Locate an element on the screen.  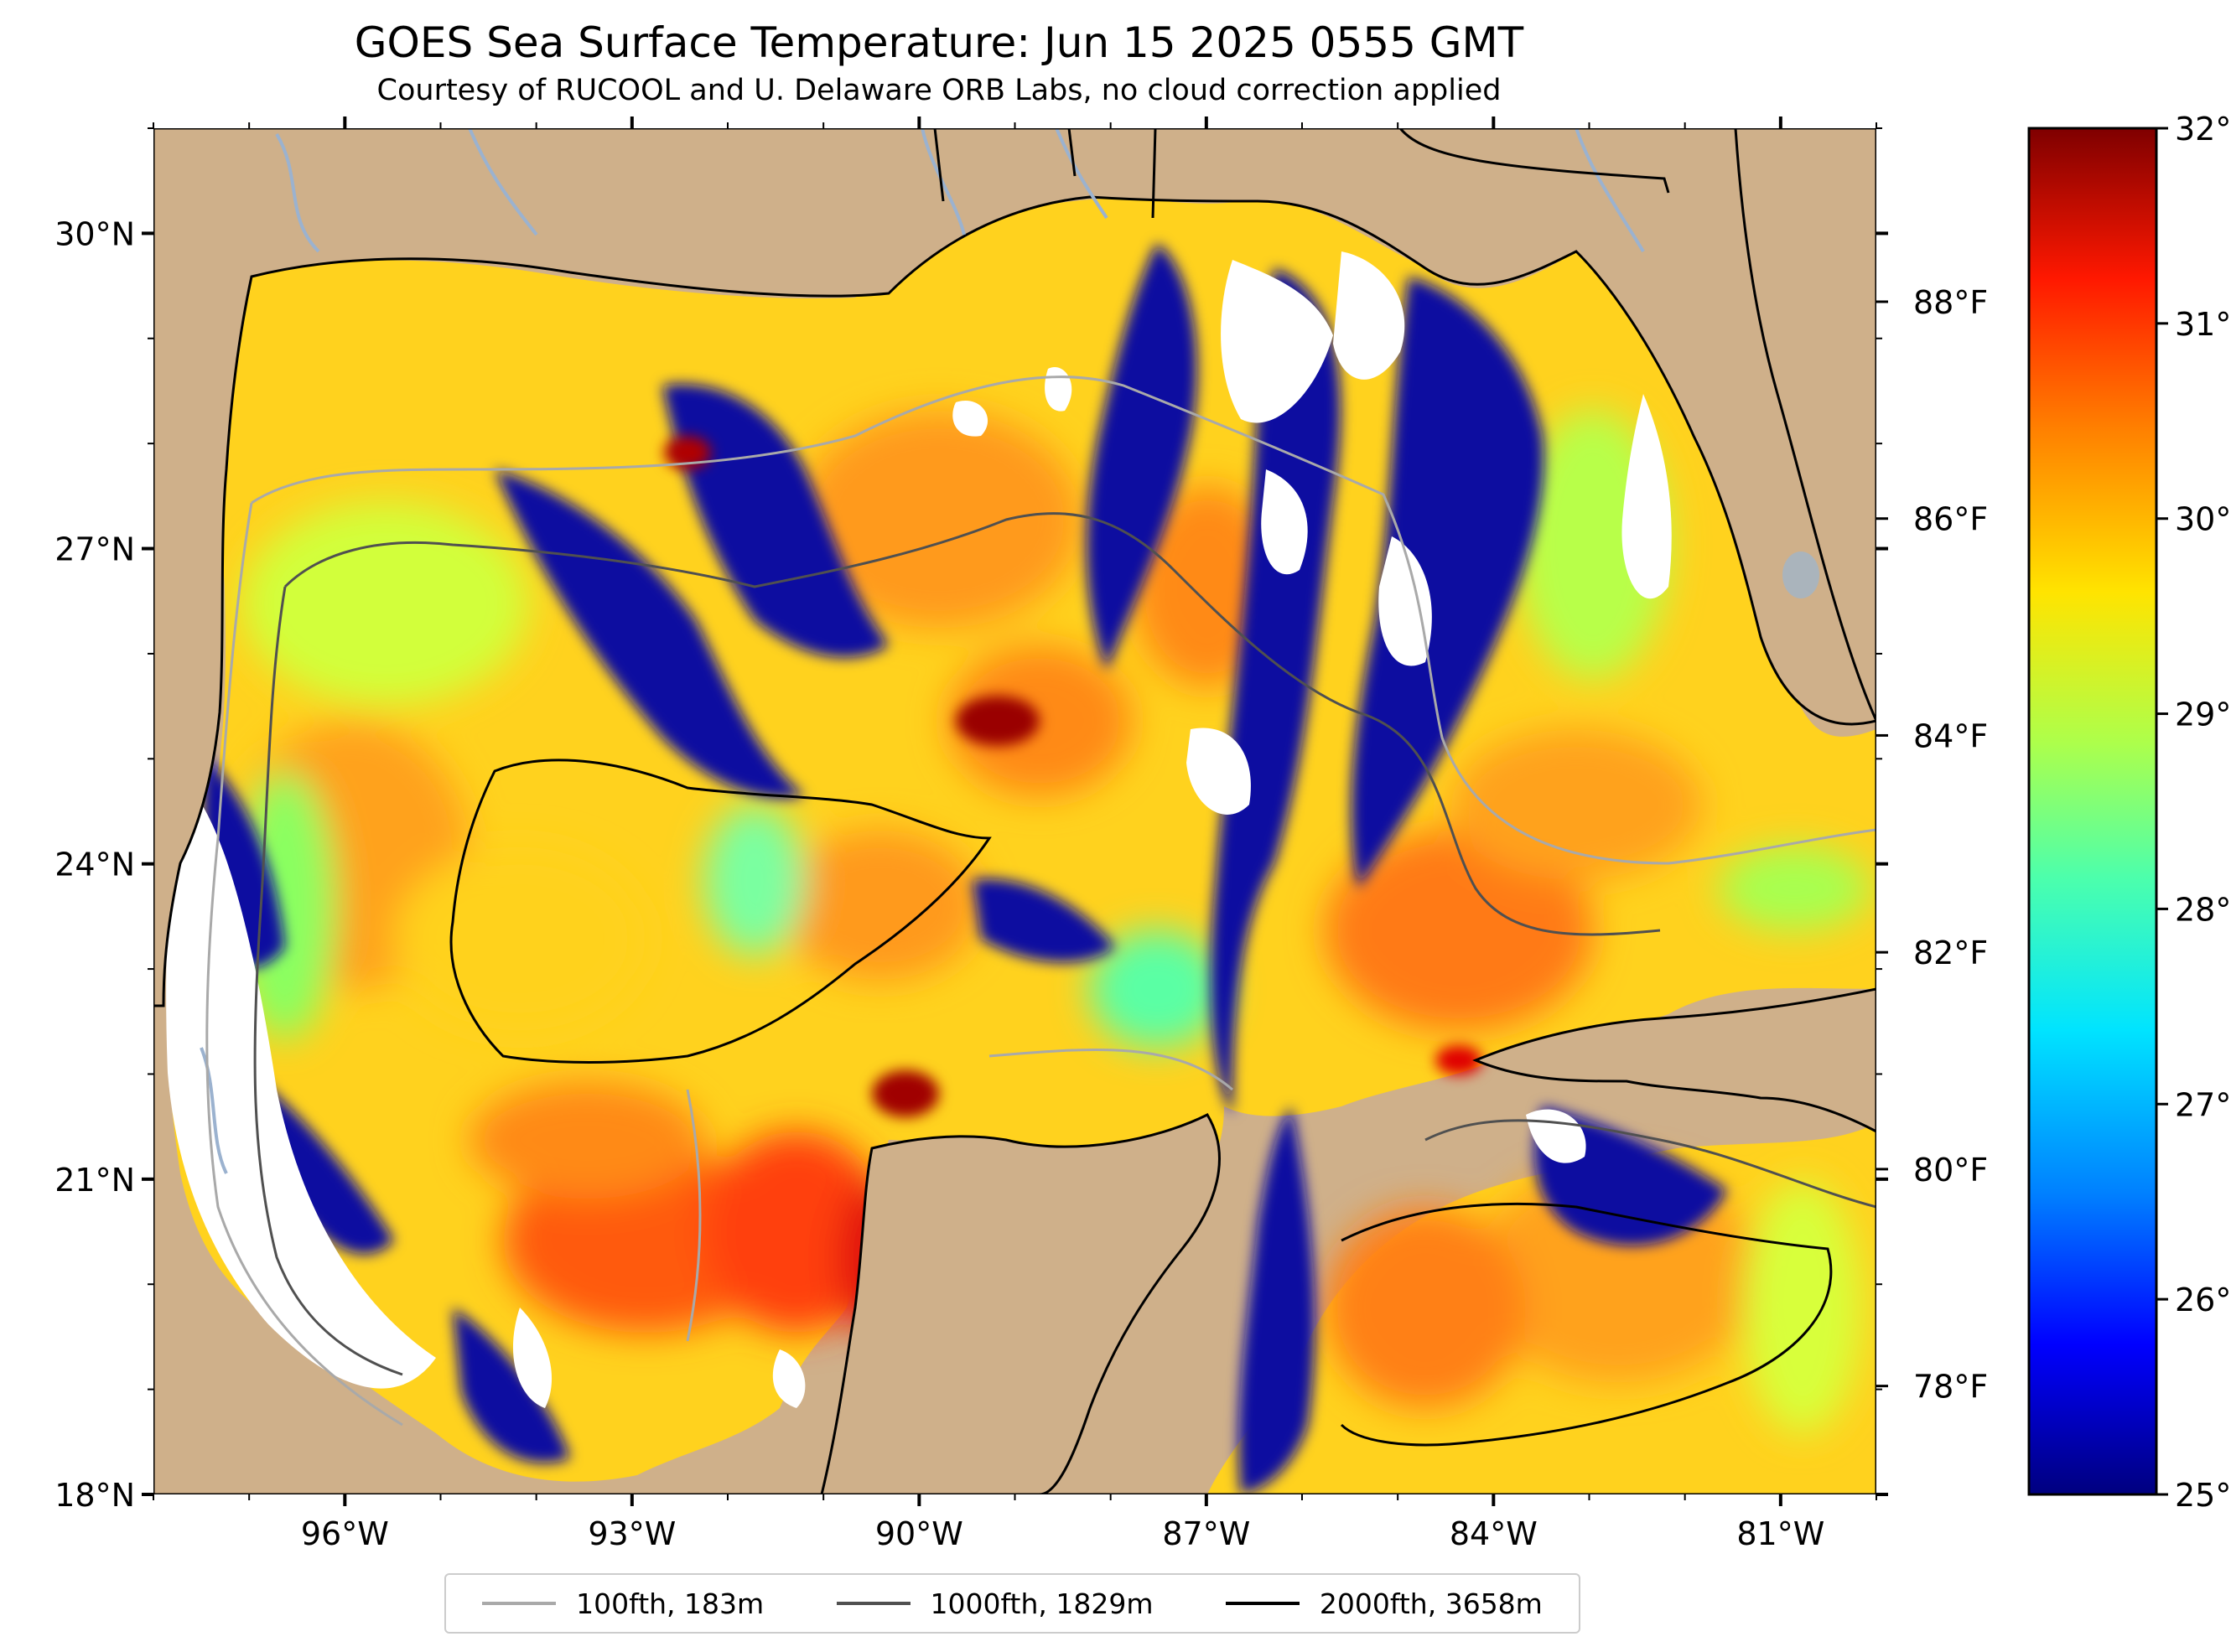
celsius-tick-label-1: 31°C is located at coordinates (2203, 324).